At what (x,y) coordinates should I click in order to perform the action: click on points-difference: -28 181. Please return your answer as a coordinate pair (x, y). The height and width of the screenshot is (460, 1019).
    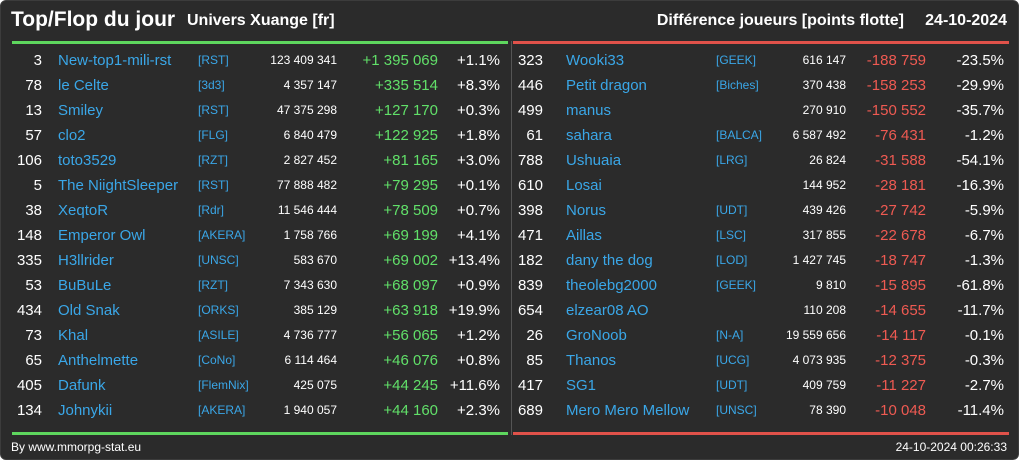
    Looking at the image, I should click on (900, 185).